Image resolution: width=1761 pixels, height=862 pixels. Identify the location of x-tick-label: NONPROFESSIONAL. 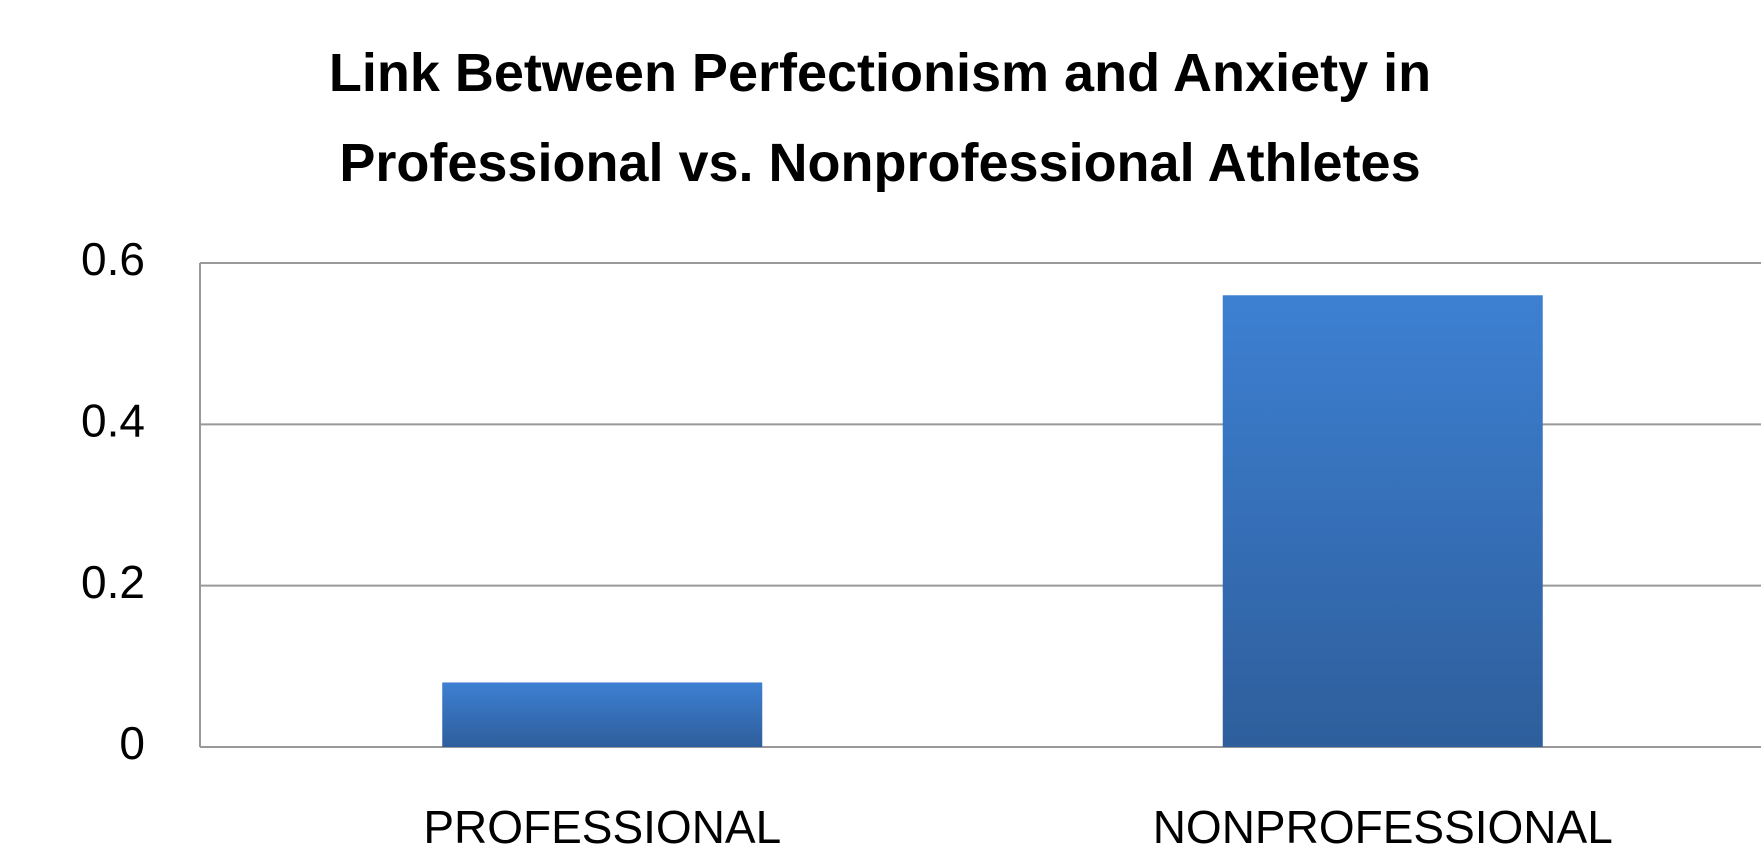
(1383, 827).